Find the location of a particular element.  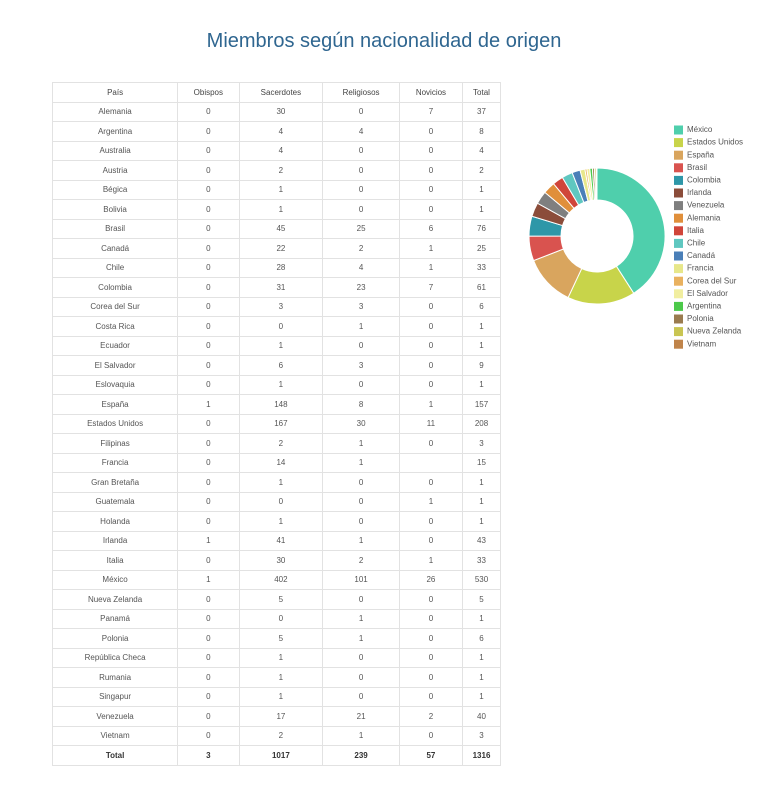

table-row: Total 3 1017 239 57 1316 is located at coordinates (276, 755).